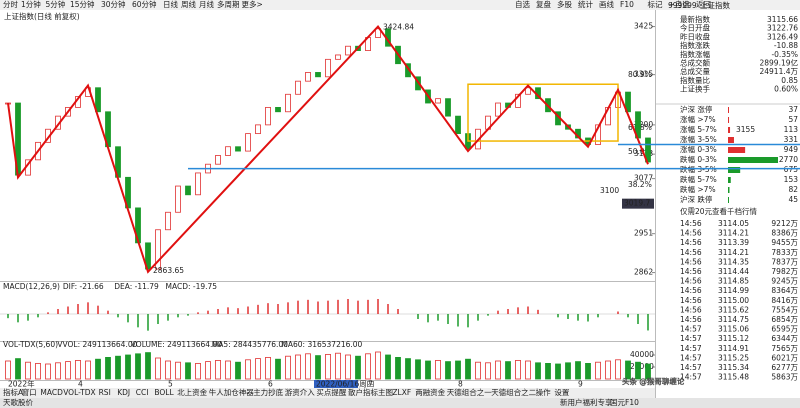 This screenshot has width=800, height=408. What do you see at coordinates (430, 392) in the screenshot?
I see `indicator-tab: 两融资金` at bounding box center [430, 392].